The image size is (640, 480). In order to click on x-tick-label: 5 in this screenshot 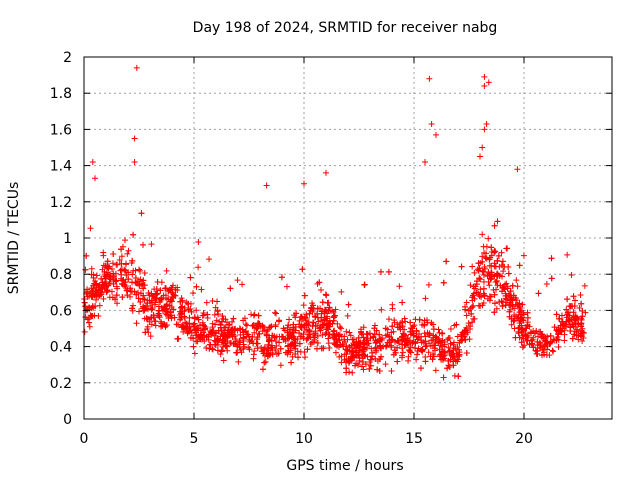, I will do `click(194, 439)`.